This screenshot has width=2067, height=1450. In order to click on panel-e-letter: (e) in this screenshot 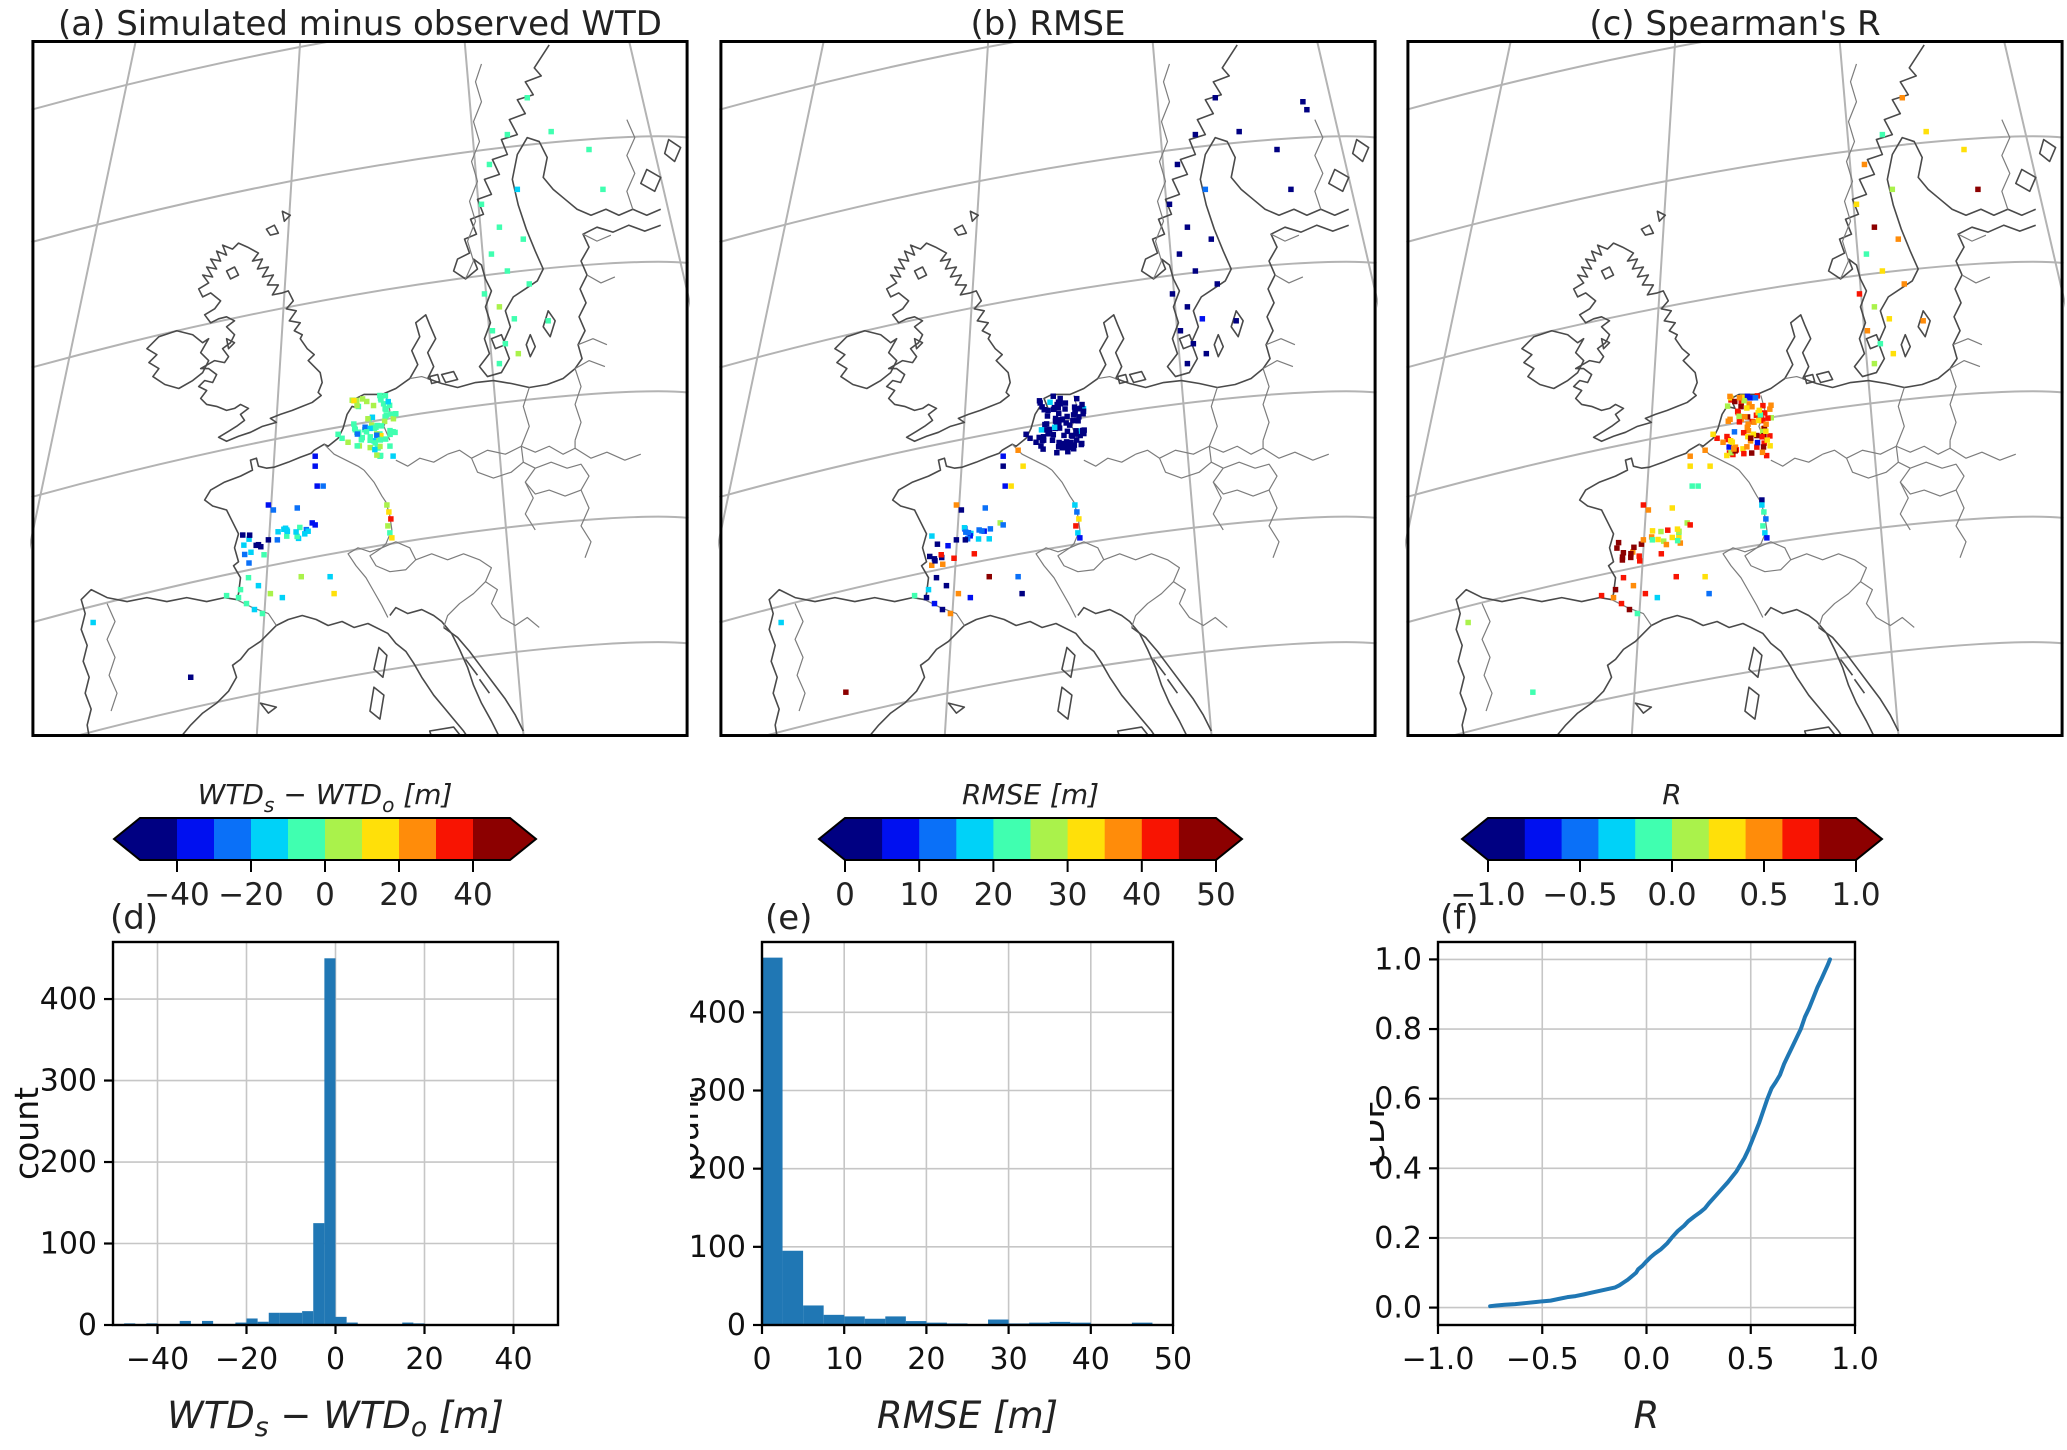, I will do `click(789, 918)`.